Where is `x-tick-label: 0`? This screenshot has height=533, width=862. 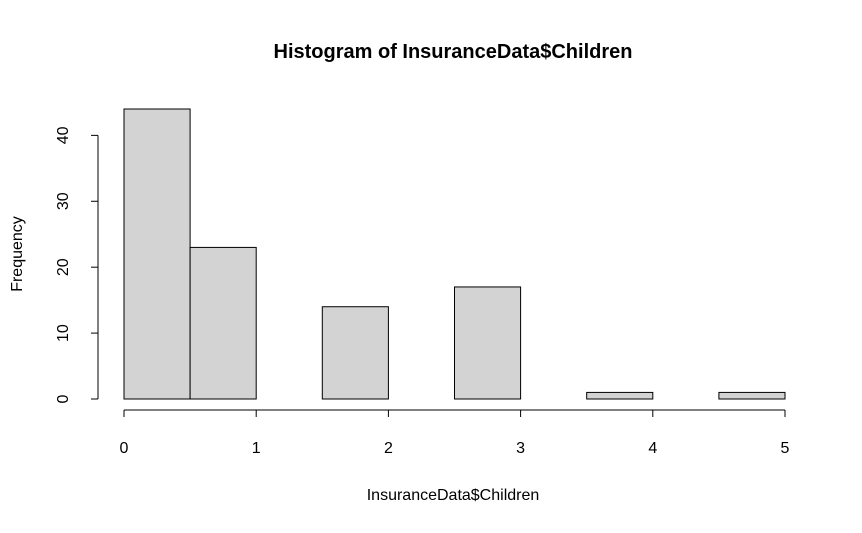 x-tick-label: 0 is located at coordinates (124, 448).